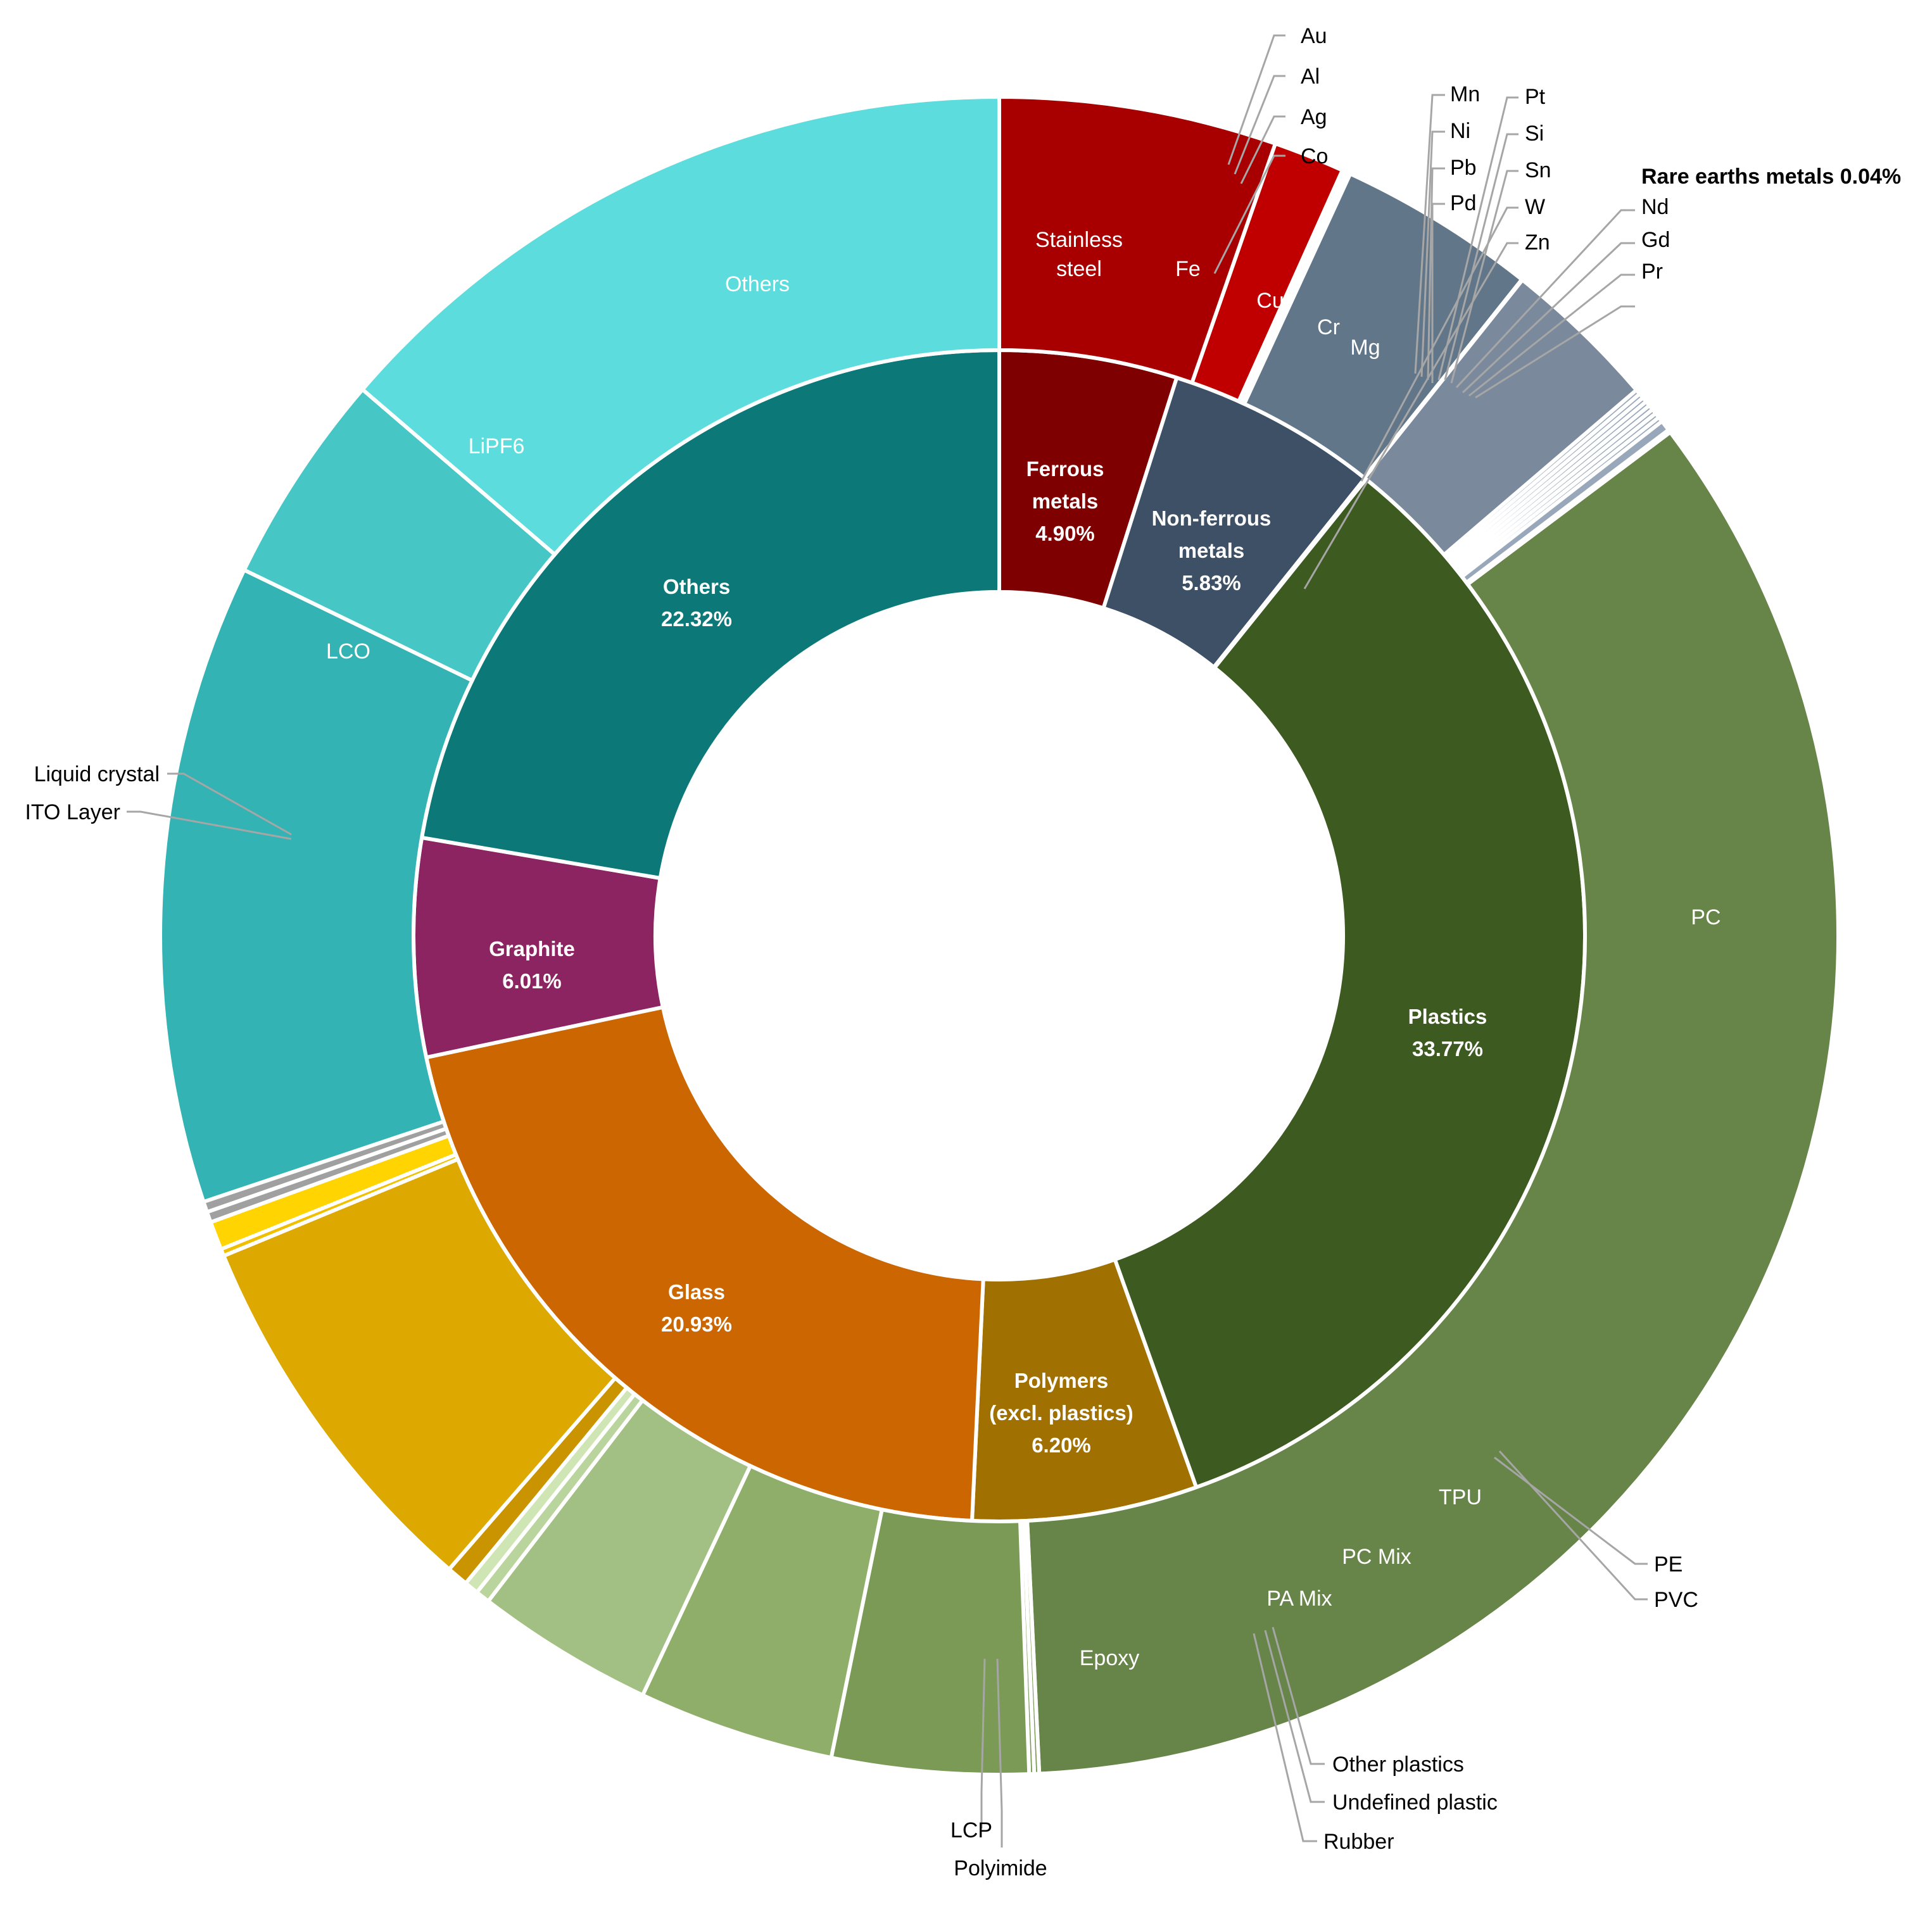  I want to click on callout-pe: PE, so click(1668, 1564).